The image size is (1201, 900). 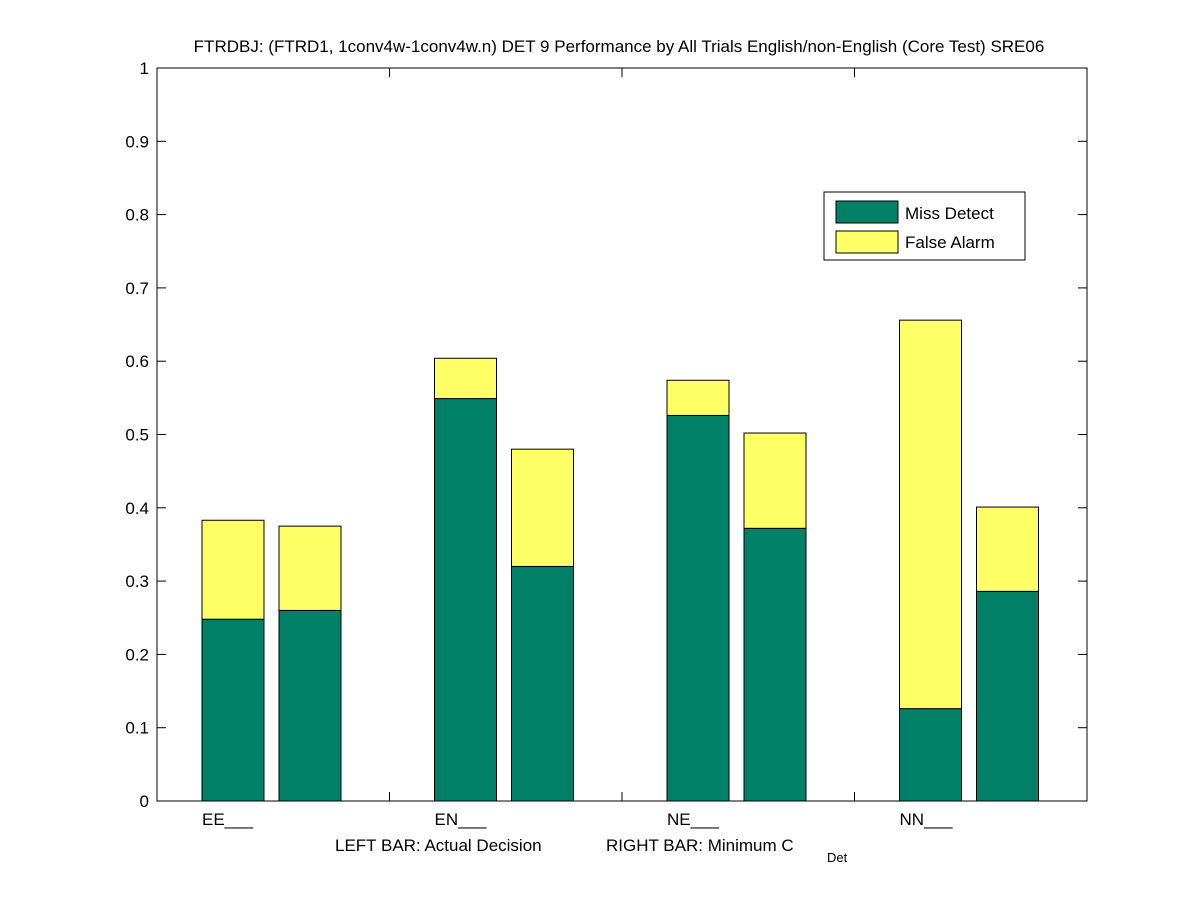 I want to click on x-label-right: RIGHT BAR: Minimum C, so click(x=700, y=845).